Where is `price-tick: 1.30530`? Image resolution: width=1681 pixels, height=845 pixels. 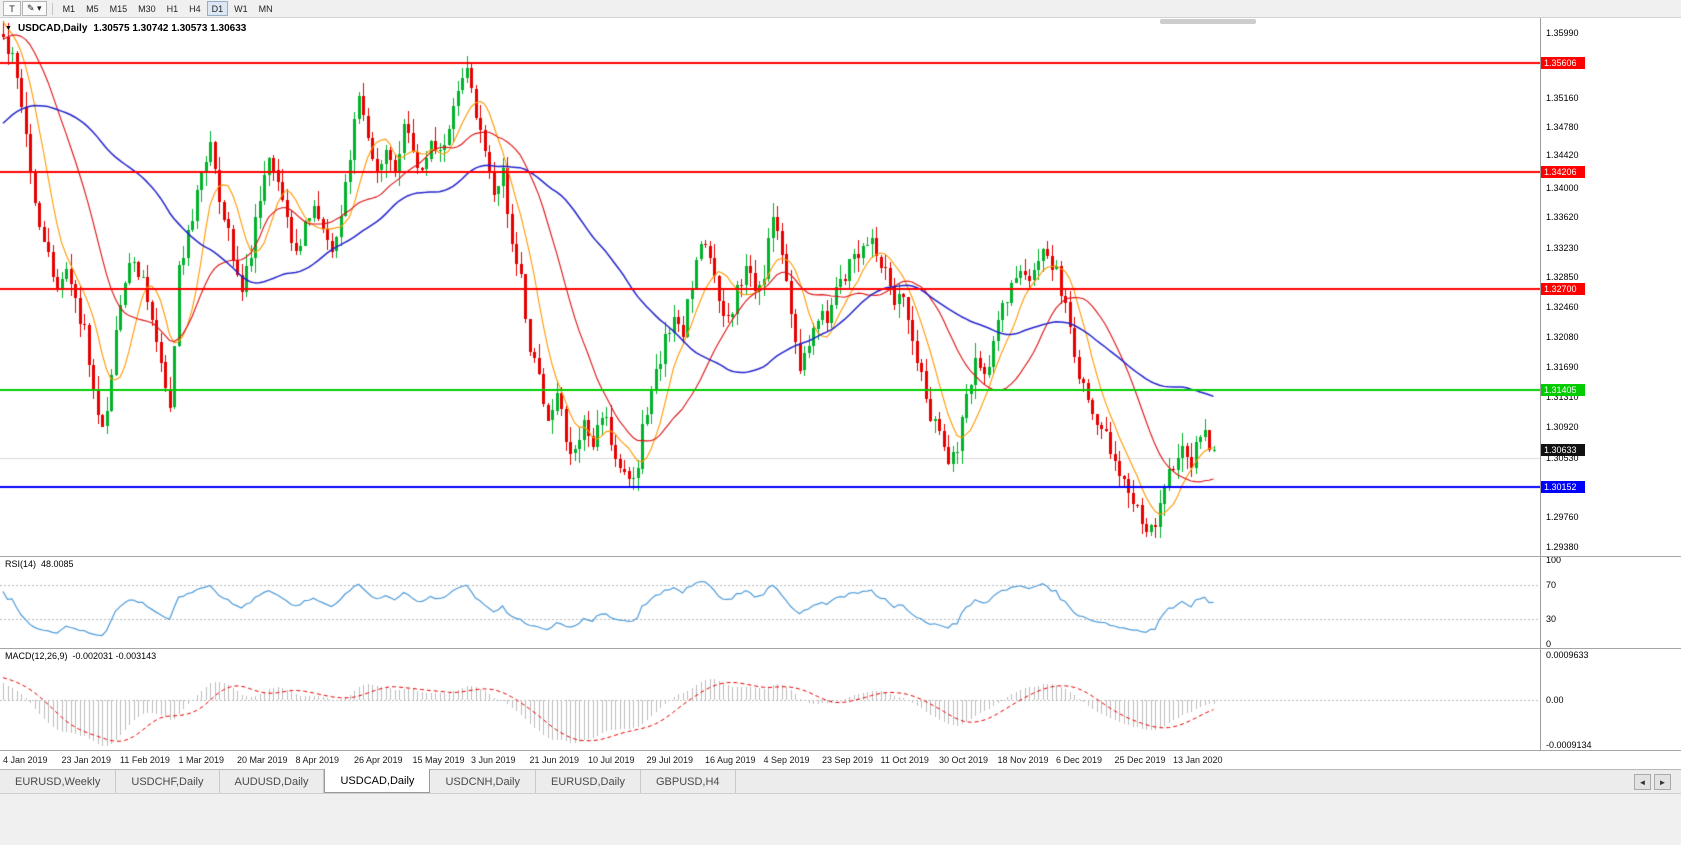 price-tick: 1.30530 is located at coordinates (1562, 457).